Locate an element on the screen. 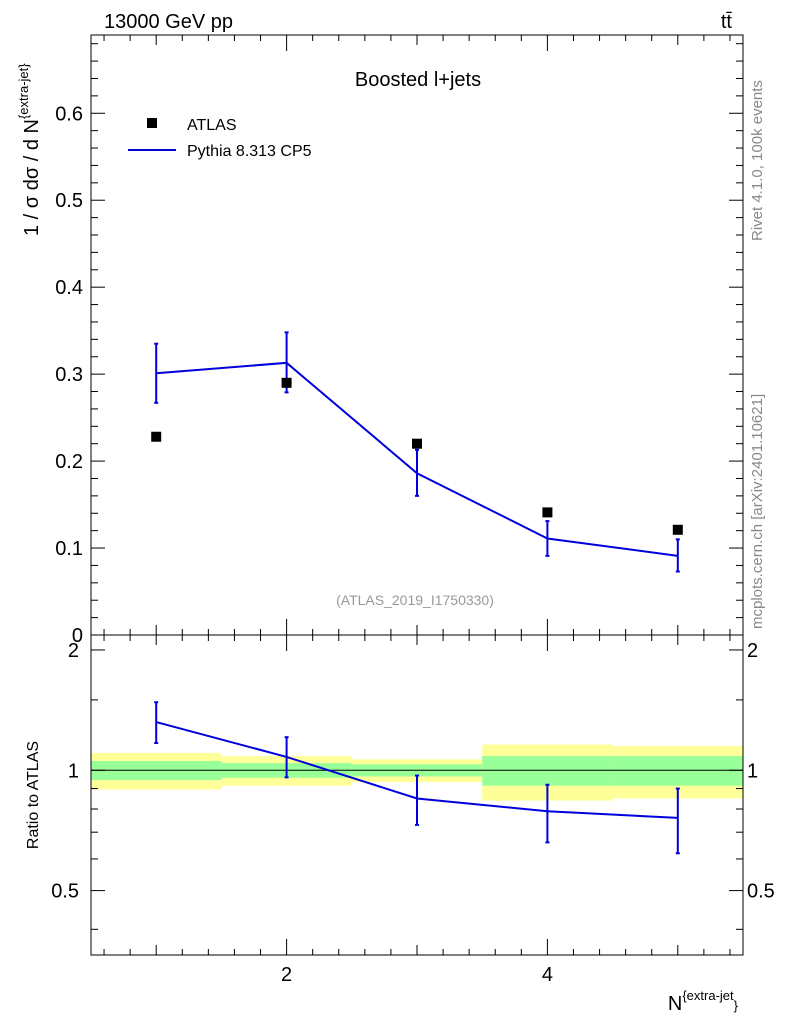 This screenshot has height=1024, width=786. analysis-watermark: (ATLAS_2019_I1750330) is located at coordinates (415, 600).